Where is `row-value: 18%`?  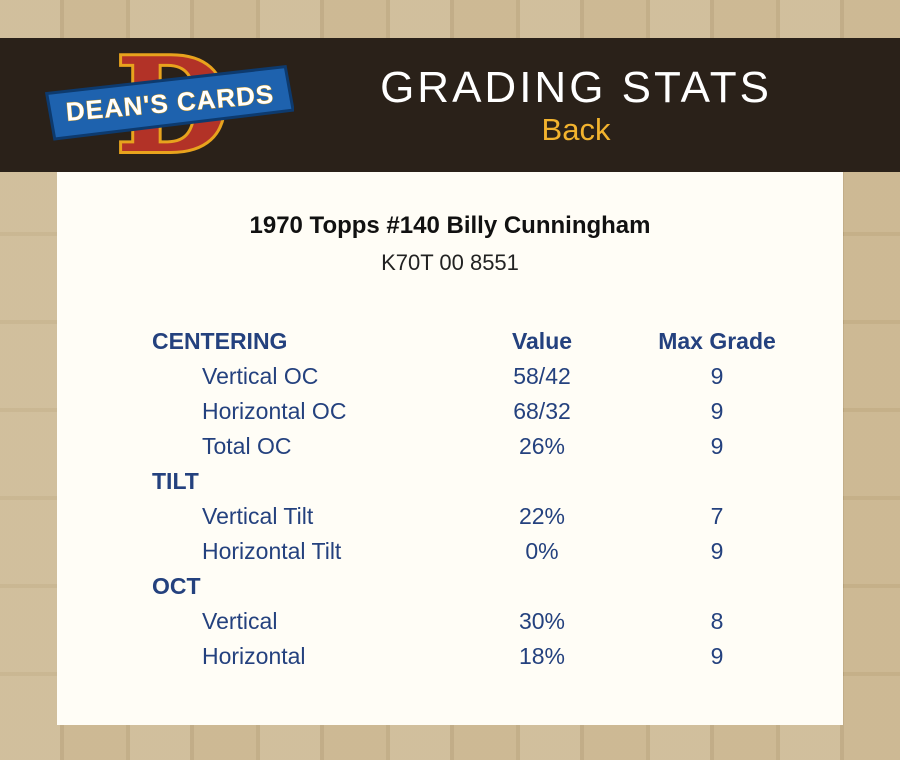 row-value: 18% is located at coordinates (542, 656).